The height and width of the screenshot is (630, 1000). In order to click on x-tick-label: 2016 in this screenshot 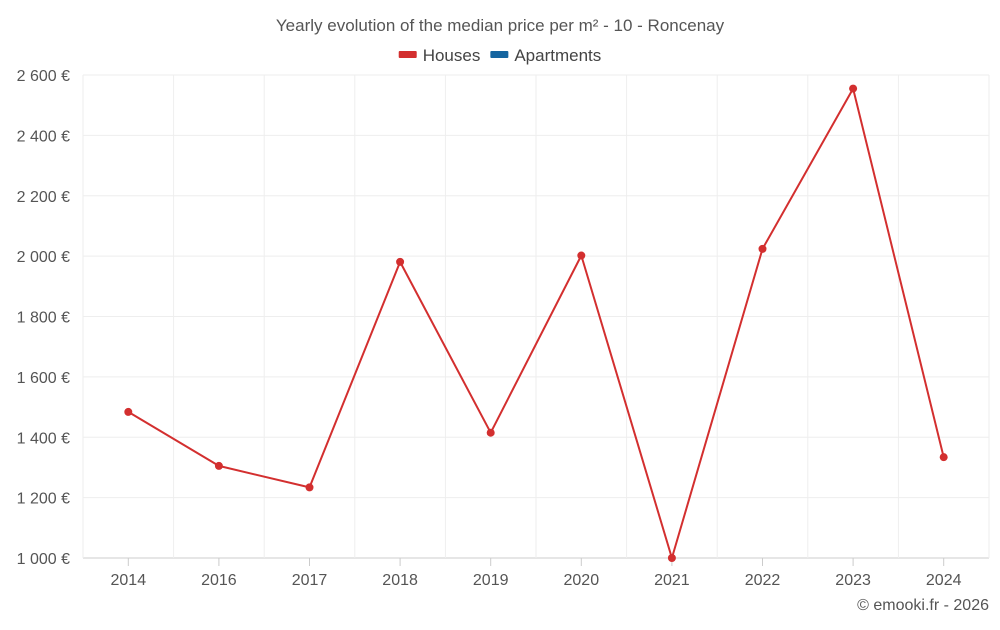, I will do `click(219, 580)`.